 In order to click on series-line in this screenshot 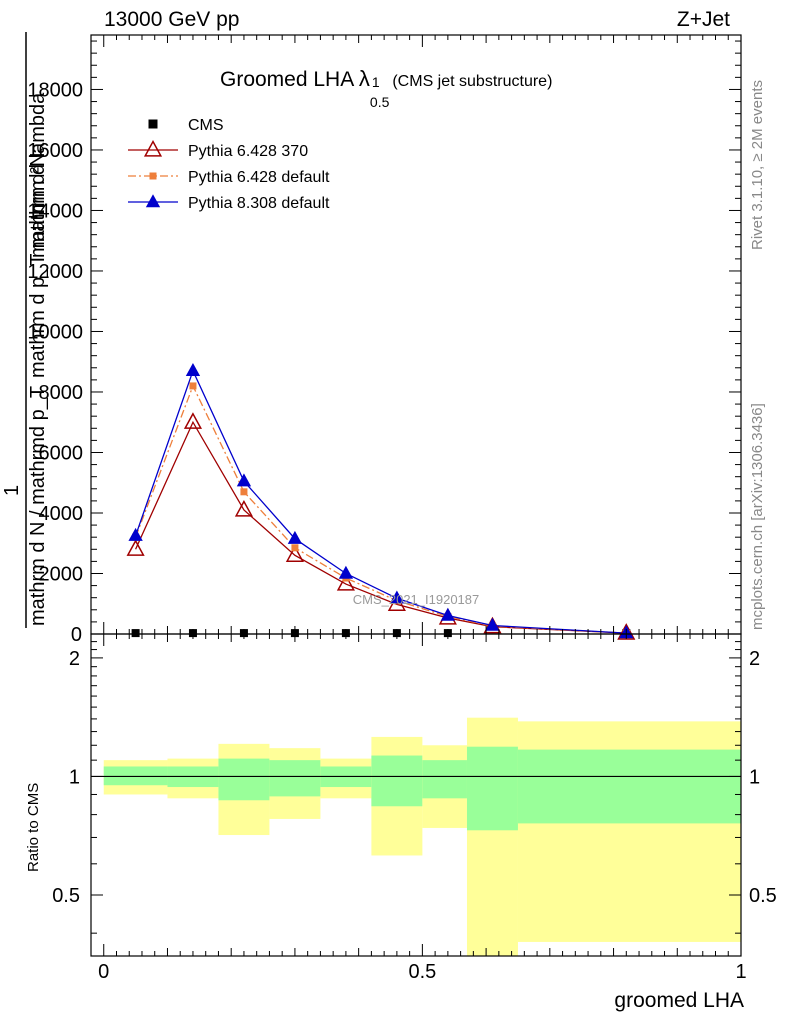, I will do `click(381, 527)`.